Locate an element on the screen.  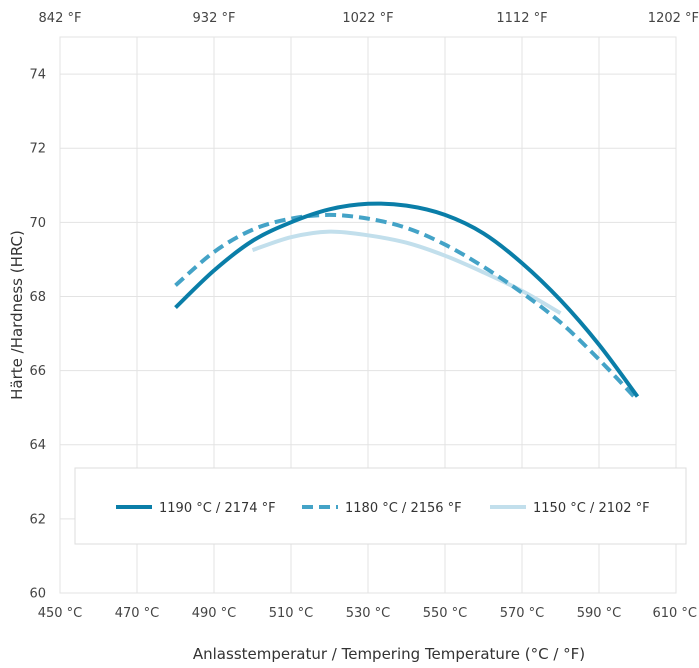
legend-label: 1190 °C / 2174 °F is located at coordinates (217, 508).